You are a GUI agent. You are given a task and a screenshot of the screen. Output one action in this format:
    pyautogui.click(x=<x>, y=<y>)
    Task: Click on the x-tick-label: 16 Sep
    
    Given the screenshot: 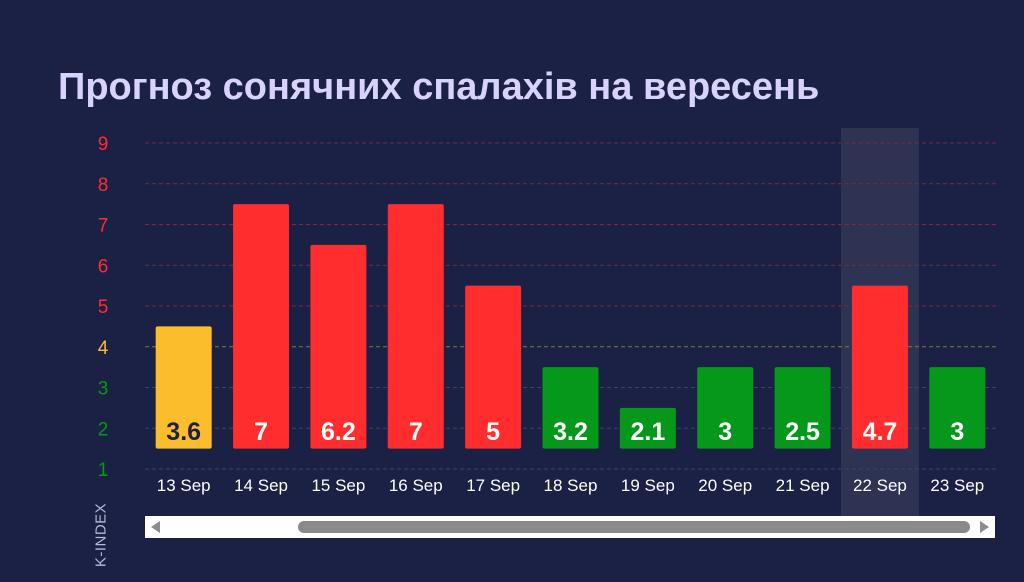 What is the action you would take?
    pyautogui.click(x=416, y=485)
    